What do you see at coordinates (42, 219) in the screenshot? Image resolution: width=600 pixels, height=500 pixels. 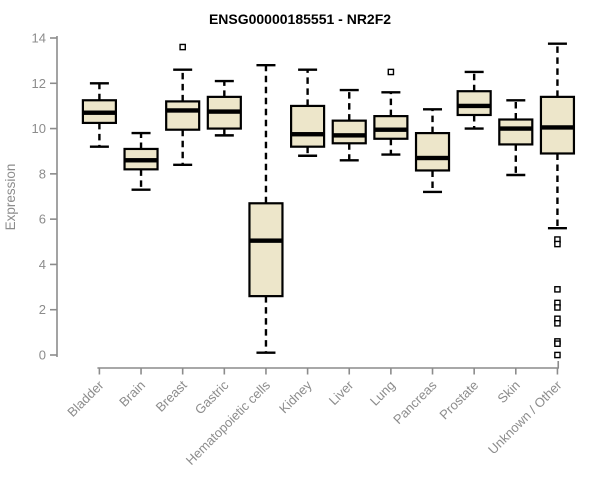 I see `y-tick-label: 6` at bounding box center [42, 219].